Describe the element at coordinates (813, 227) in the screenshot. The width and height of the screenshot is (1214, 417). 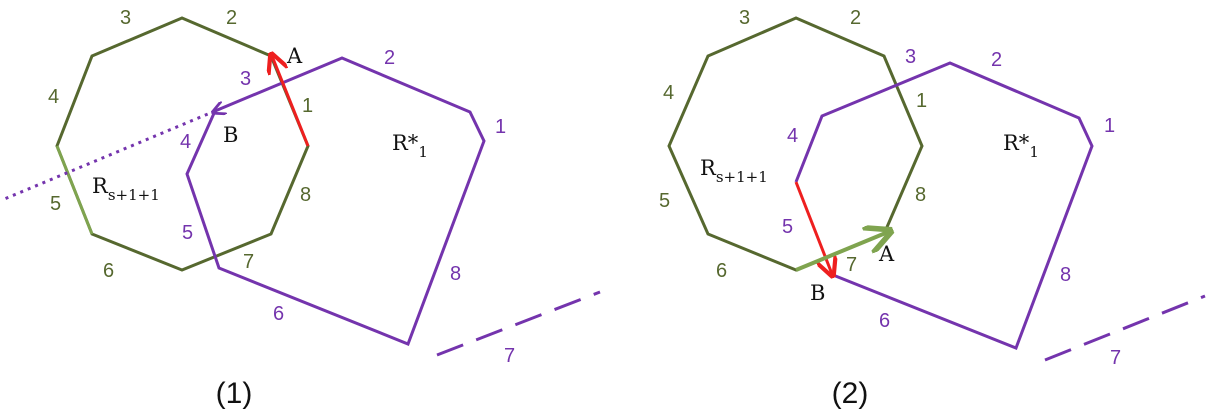
I see `red-arrow-to-b` at that location.